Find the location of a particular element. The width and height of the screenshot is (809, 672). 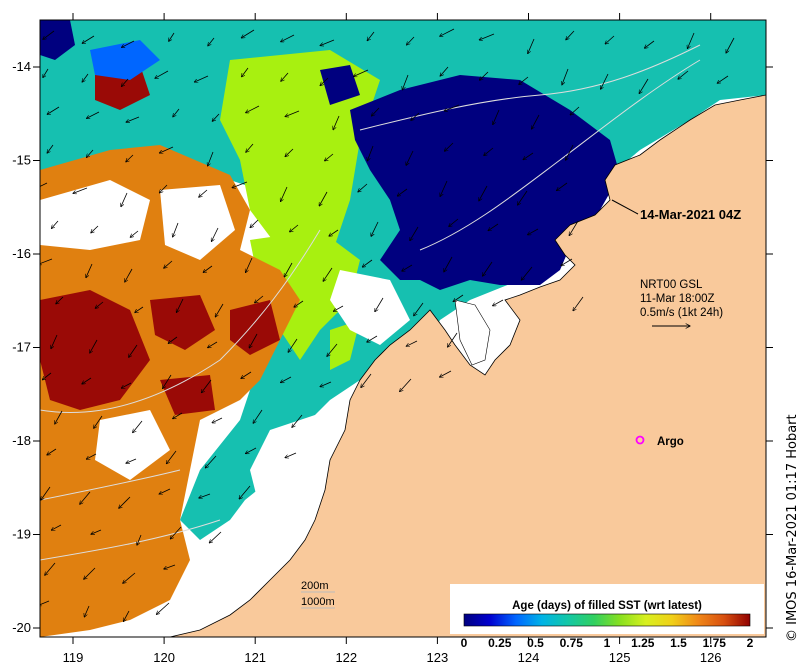

colorbar-tick-label: 0.25 is located at coordinates (500, 643).